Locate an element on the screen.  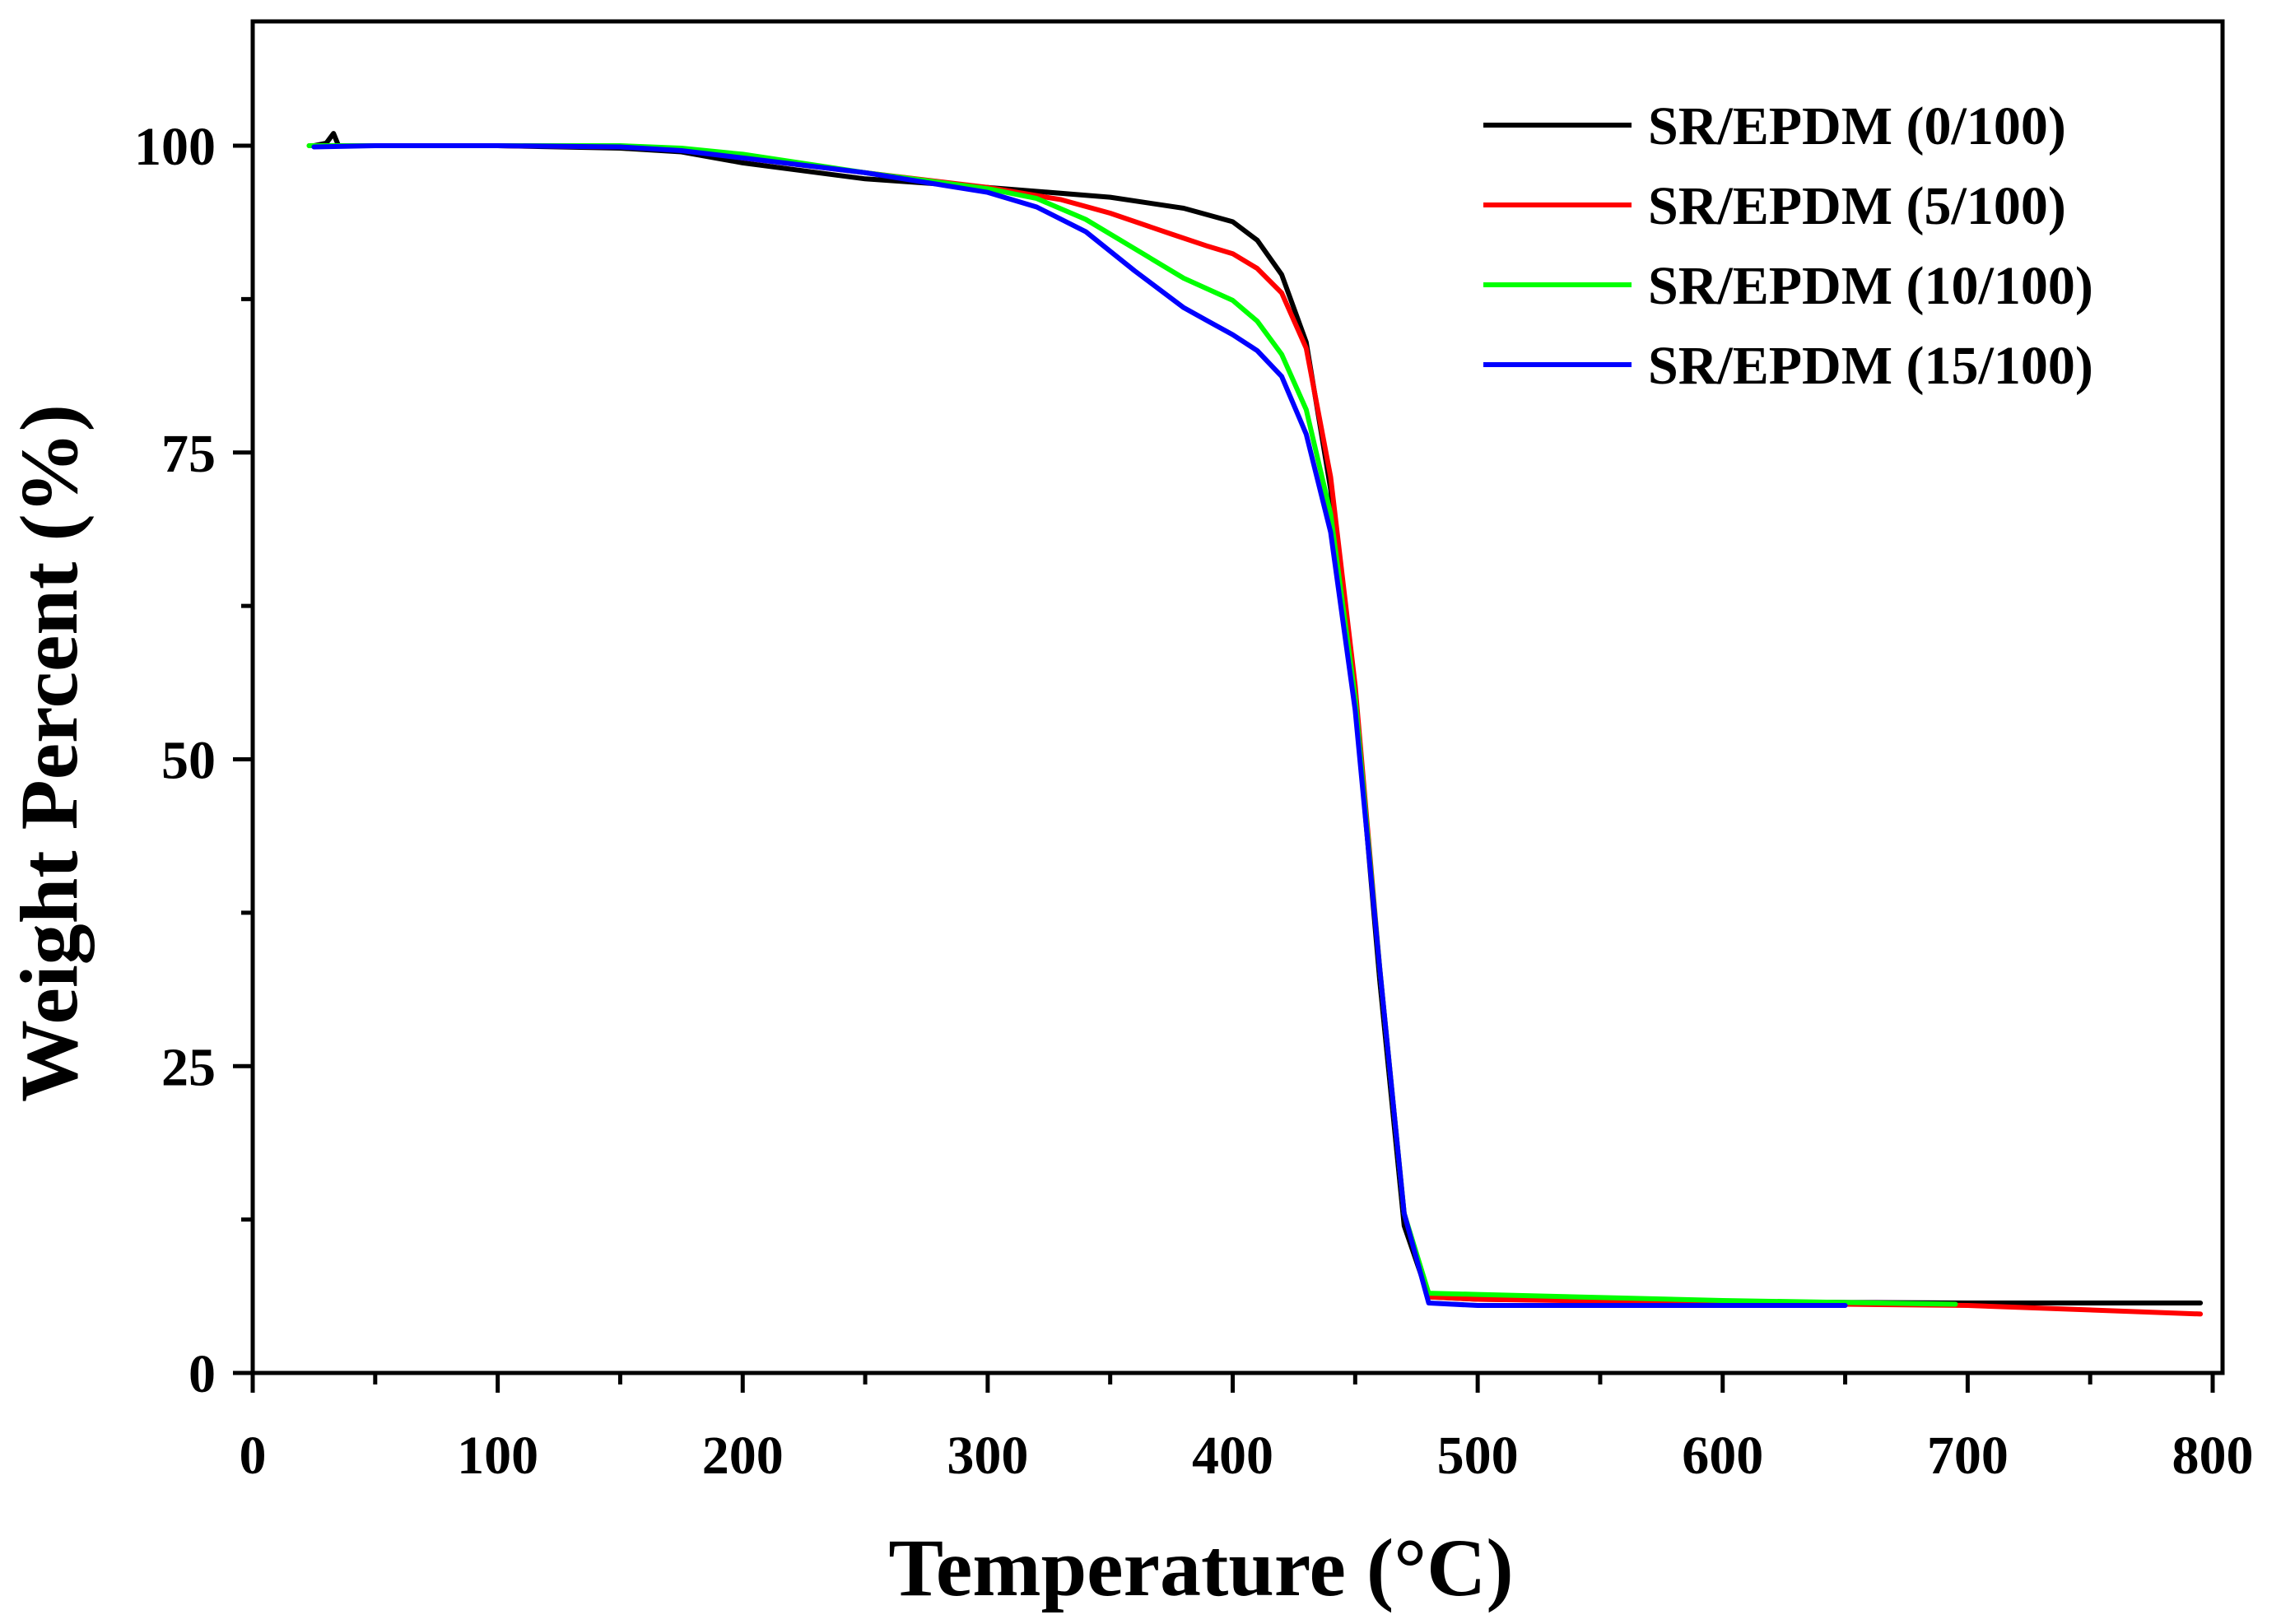
x-tick-label: 500 is located at coordinates (1478, 1456).